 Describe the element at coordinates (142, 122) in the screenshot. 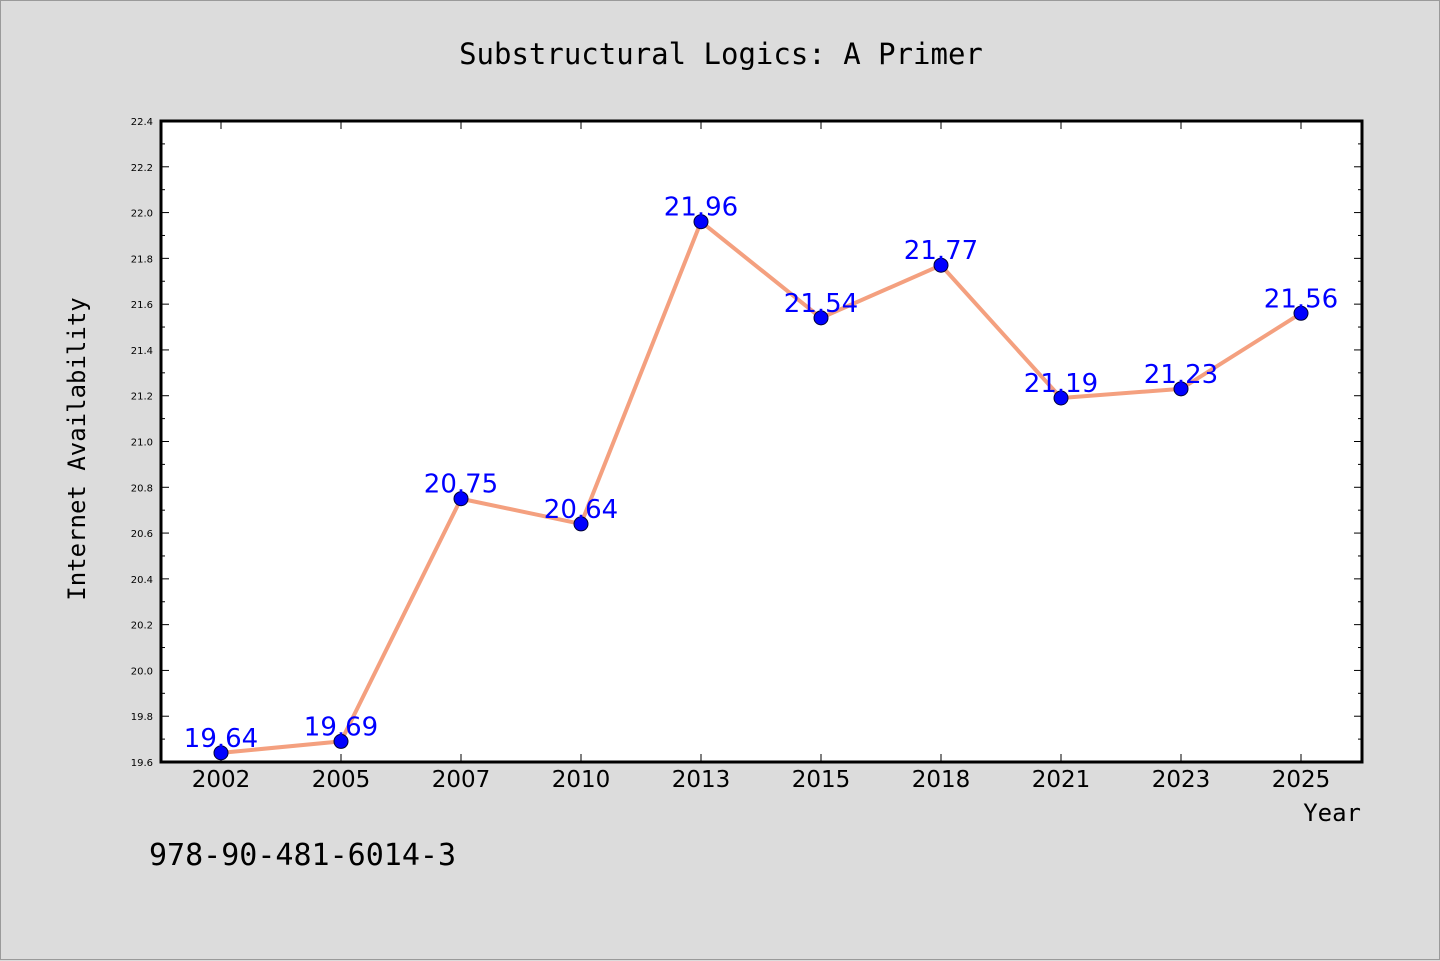

I see `y-tick-label: 22.4` at that location.